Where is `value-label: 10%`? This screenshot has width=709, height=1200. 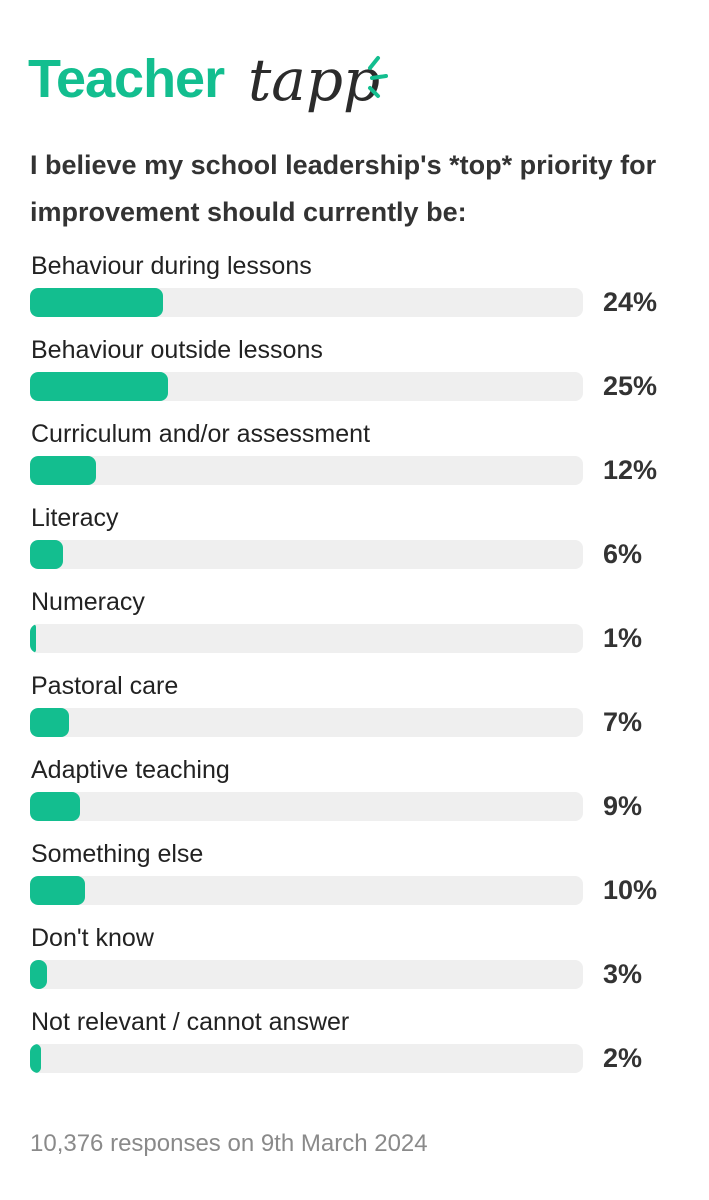
value-label: 10% is located at coordinates (630, 890).